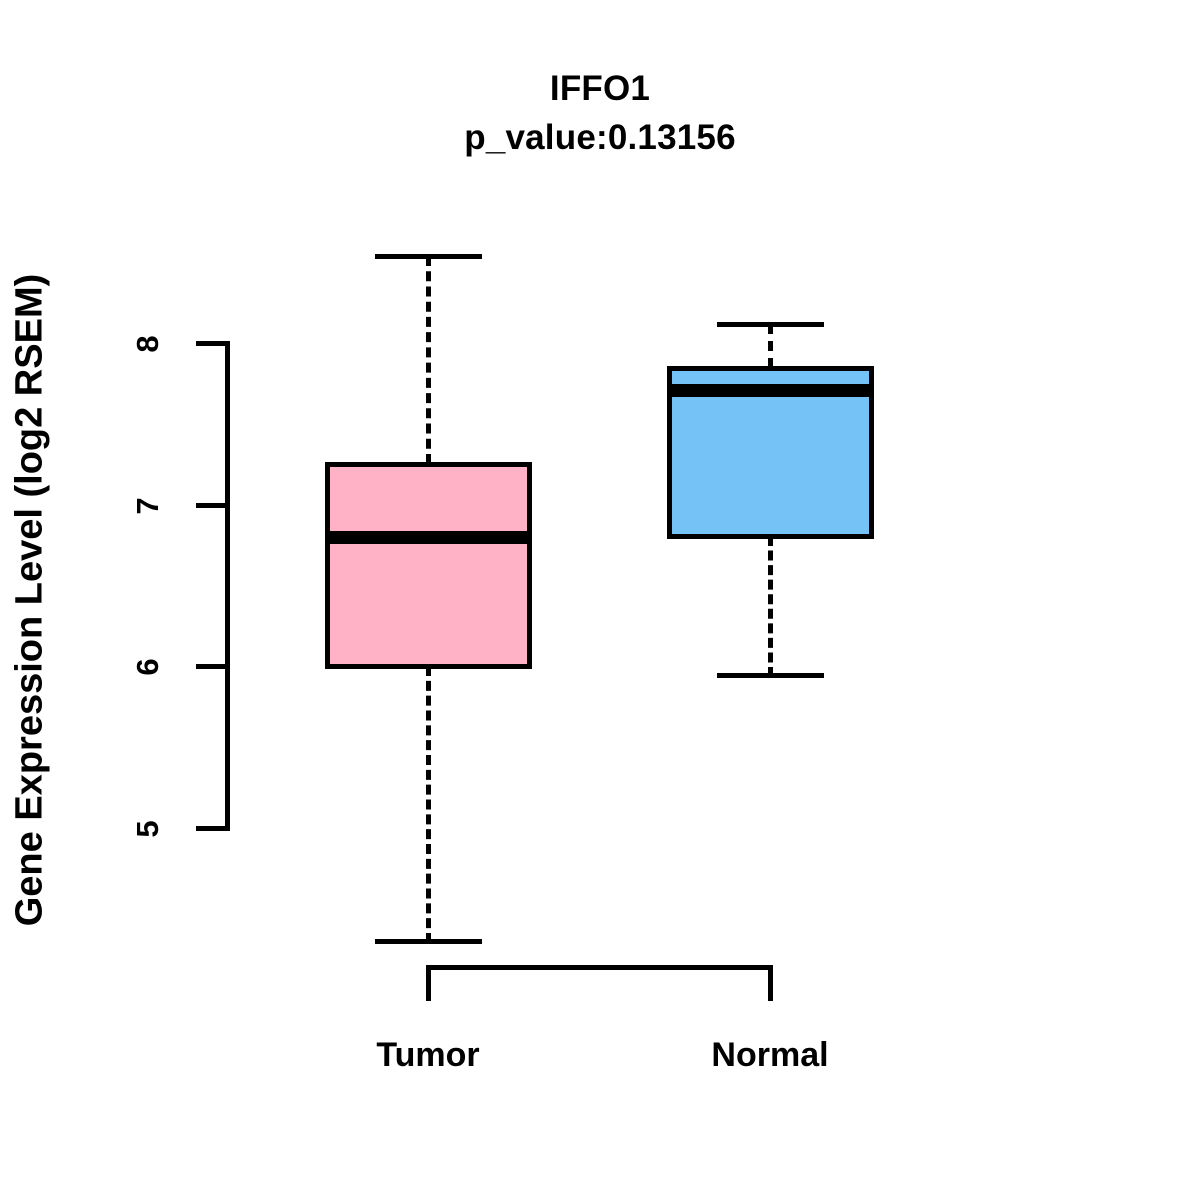  What do you see at coordinates (227, 585) in the screenshot?
I see `y-axis-line` at bounding box center [227, 585].